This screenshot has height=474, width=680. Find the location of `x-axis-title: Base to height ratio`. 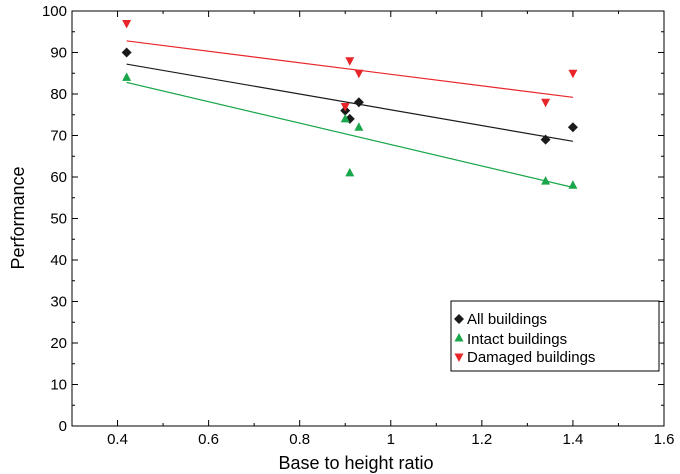

x-axis-title: Base to height ratio is located at coordinates (355, 463).